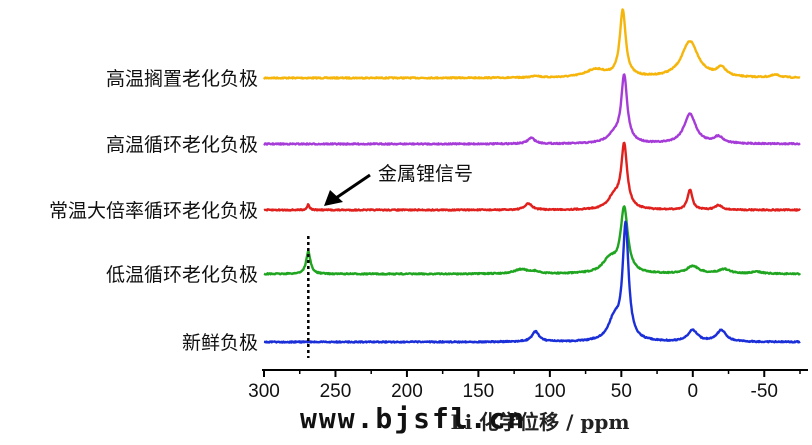 Image resolution: width=812 pixels, height=445 pixels. Describe the element at coordinates (182, 145) in the screenshot. I see `series-label-2: 高温循环老化负极` at that location.